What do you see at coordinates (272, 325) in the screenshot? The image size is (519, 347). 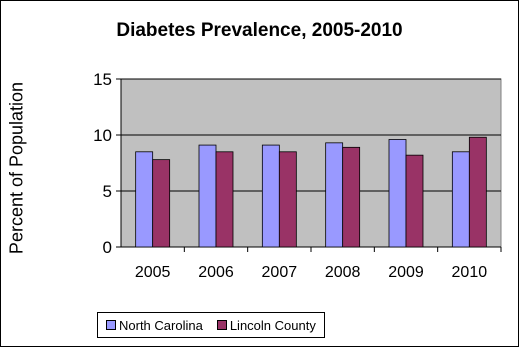 I see `legend-label-lincoln-county: Lincoln County` at bounding box center [272, 325].